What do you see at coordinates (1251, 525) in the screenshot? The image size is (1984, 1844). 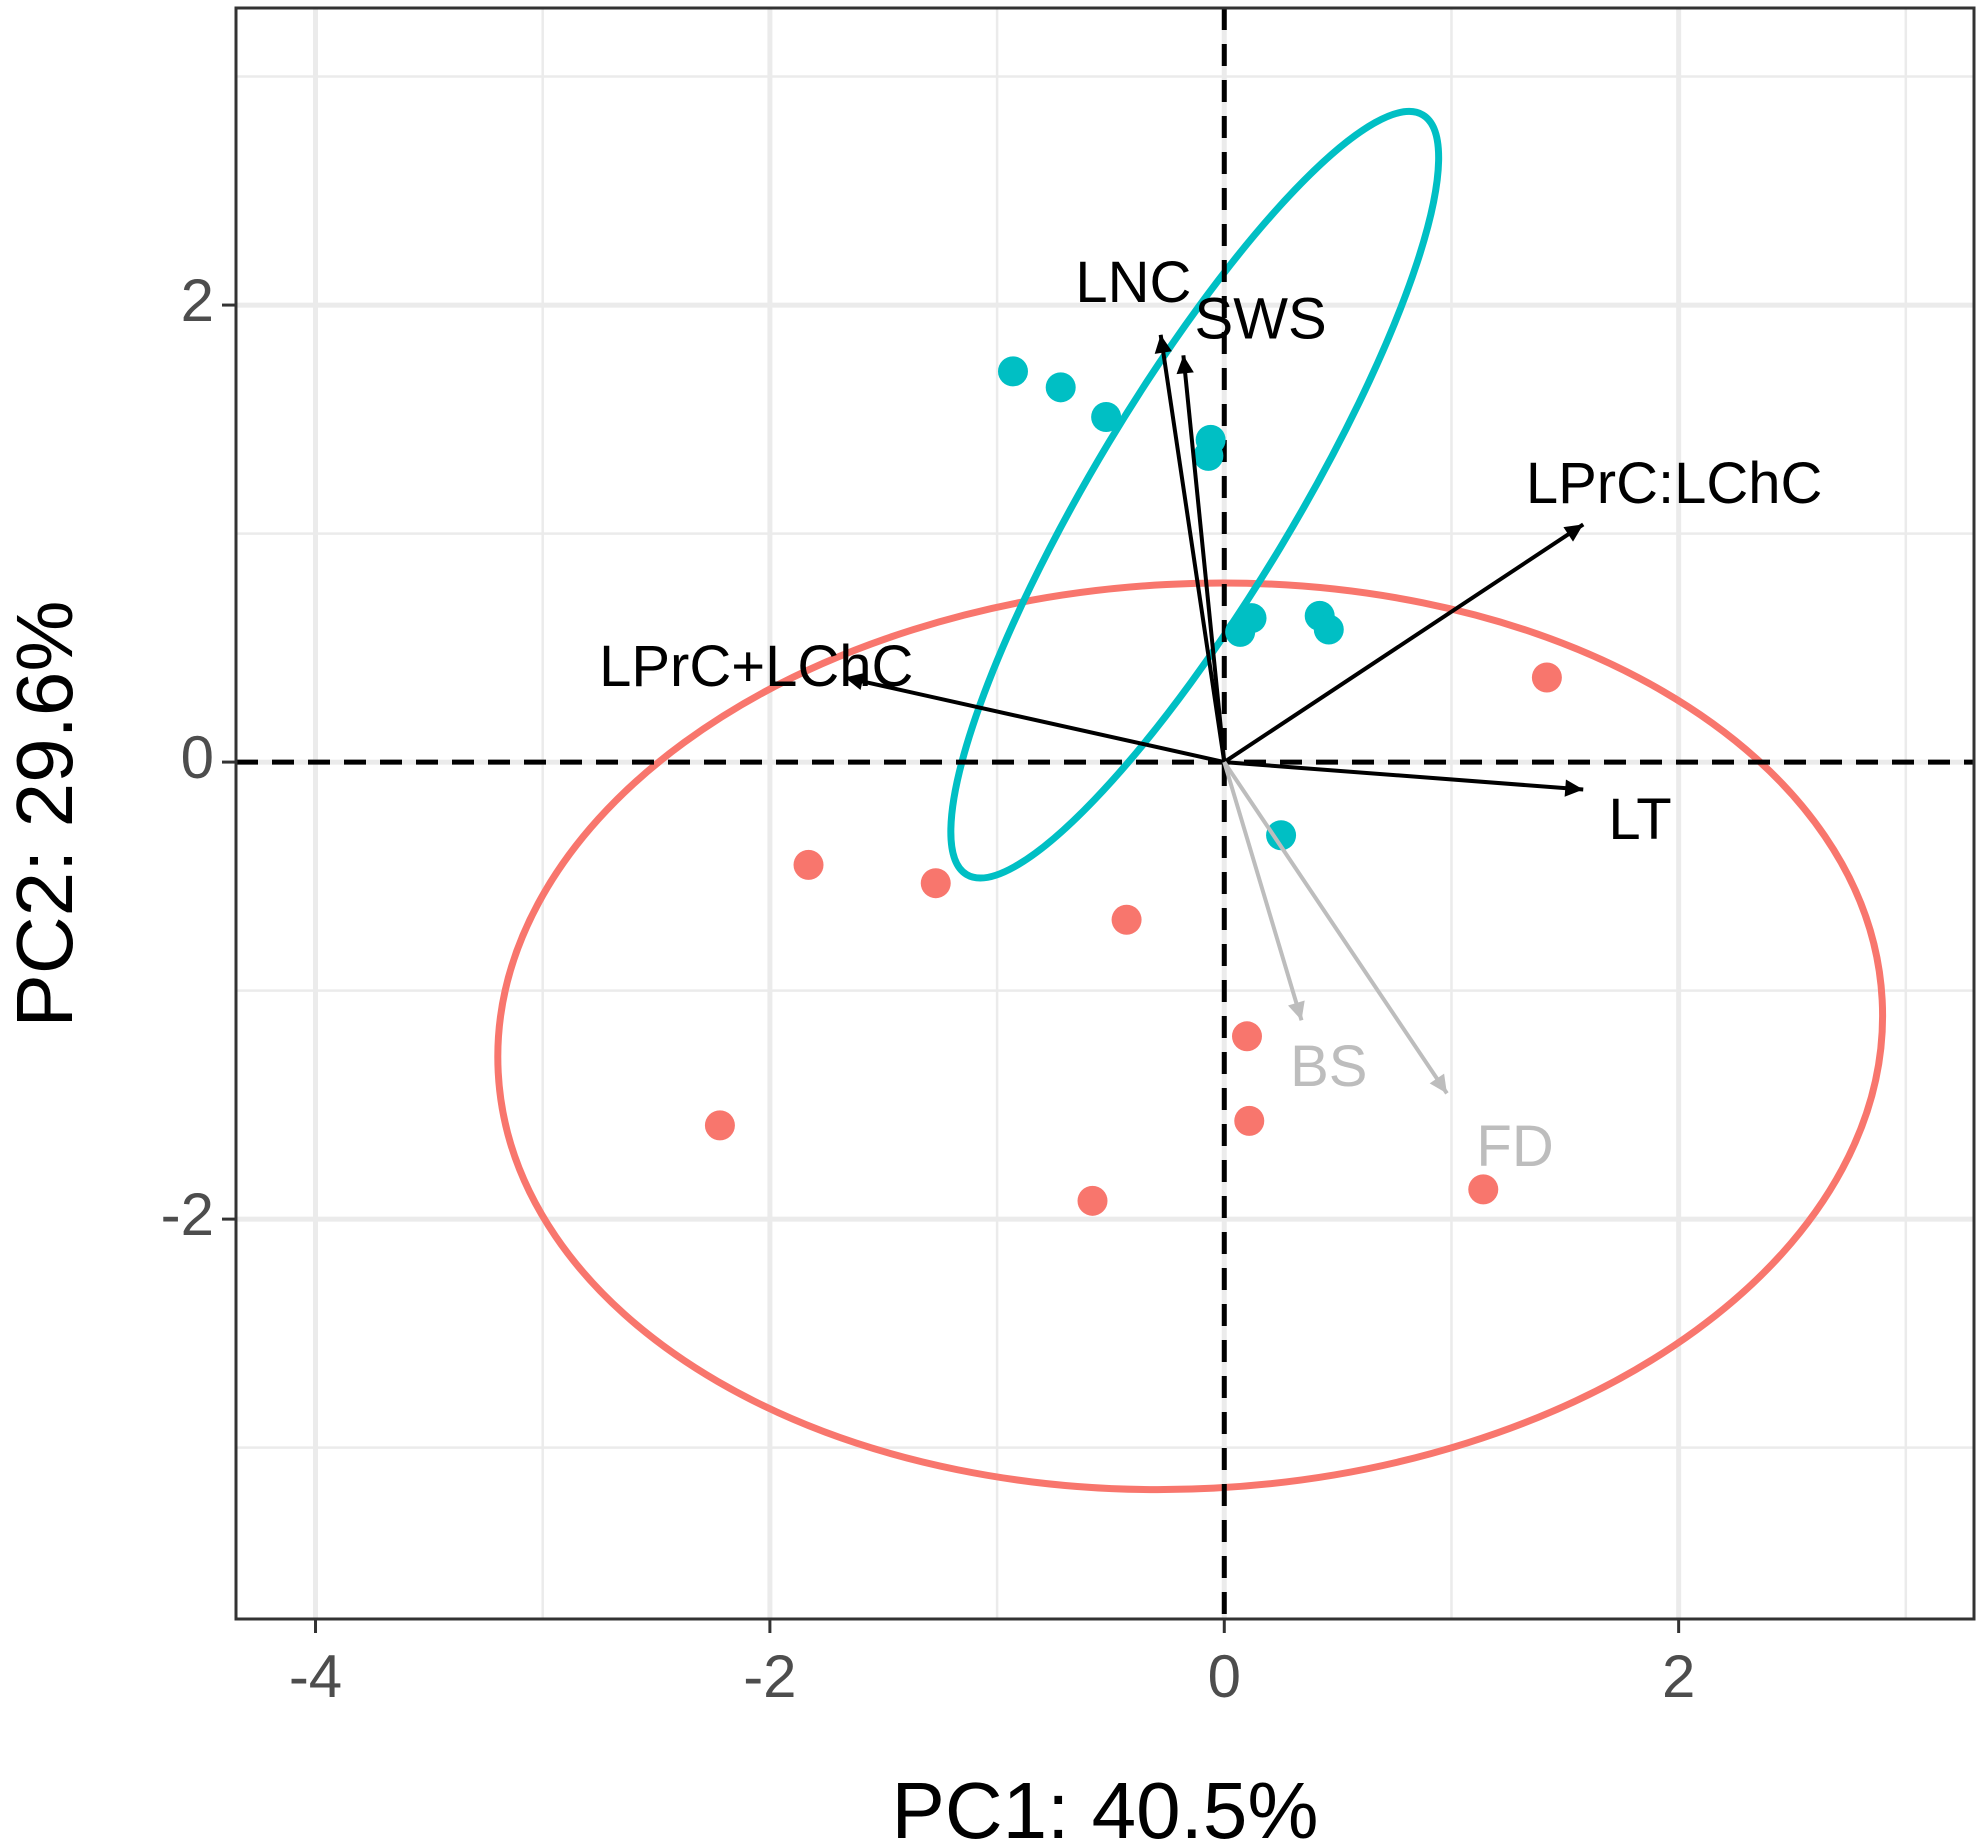 I see `vector-sws: SWS` at bounding box center [1251, 525].